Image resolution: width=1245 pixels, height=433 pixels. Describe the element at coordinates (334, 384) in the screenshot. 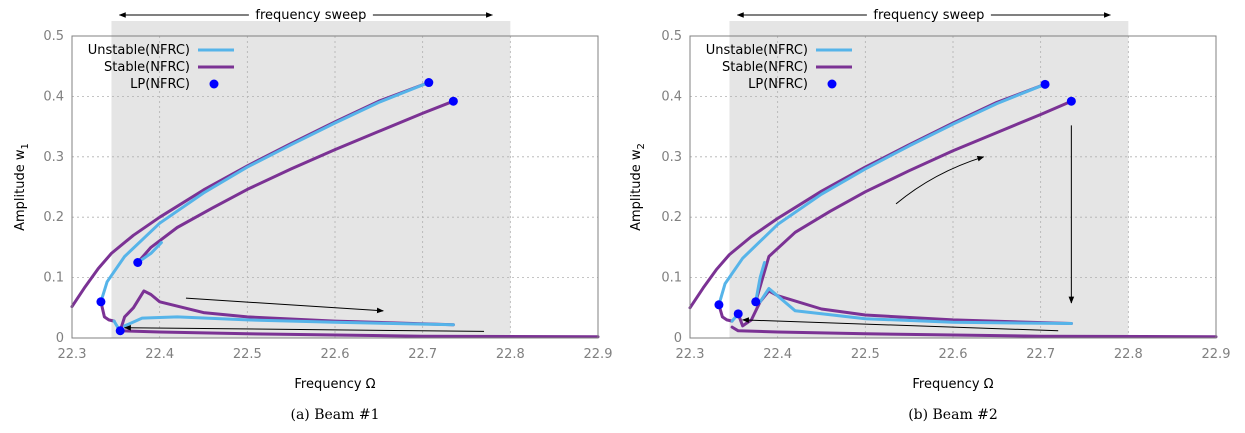

I see `x-axis-label-a: Frequency Ω` at that location.